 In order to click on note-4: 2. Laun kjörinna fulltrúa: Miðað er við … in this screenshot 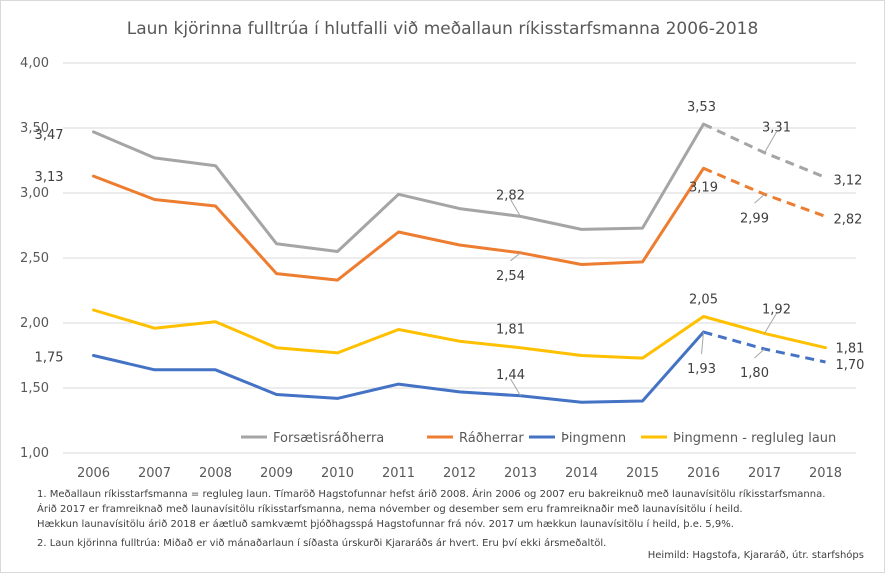, I will do `click(322, 543)`.